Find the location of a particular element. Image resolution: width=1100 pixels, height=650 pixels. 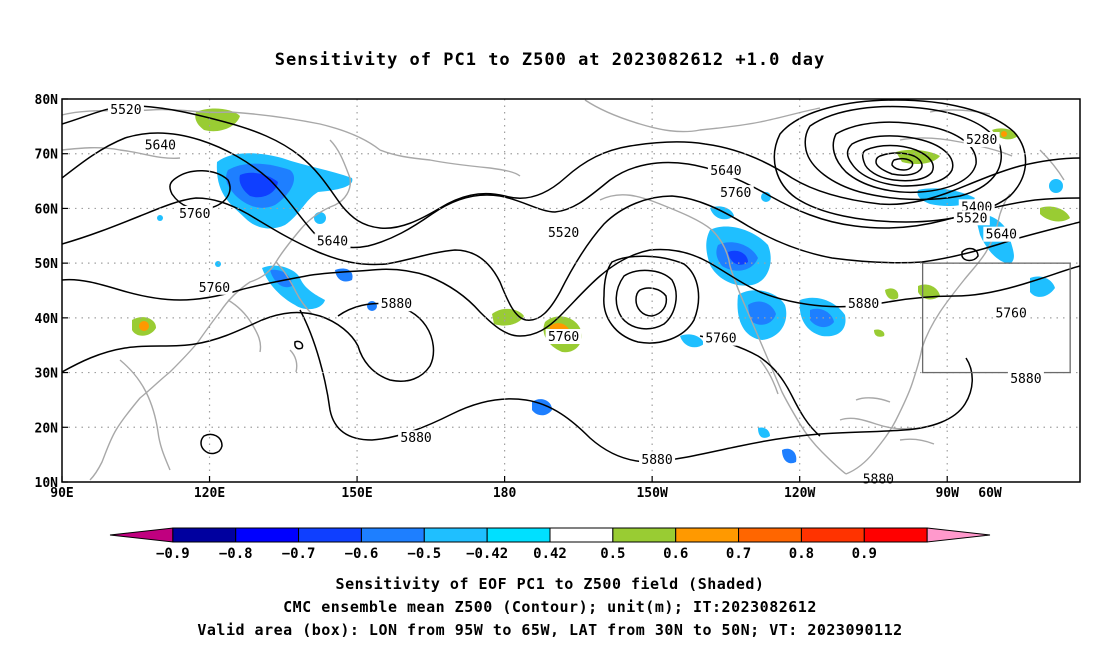

lon-tick-label: 90W is located at coordinates (947, 493).